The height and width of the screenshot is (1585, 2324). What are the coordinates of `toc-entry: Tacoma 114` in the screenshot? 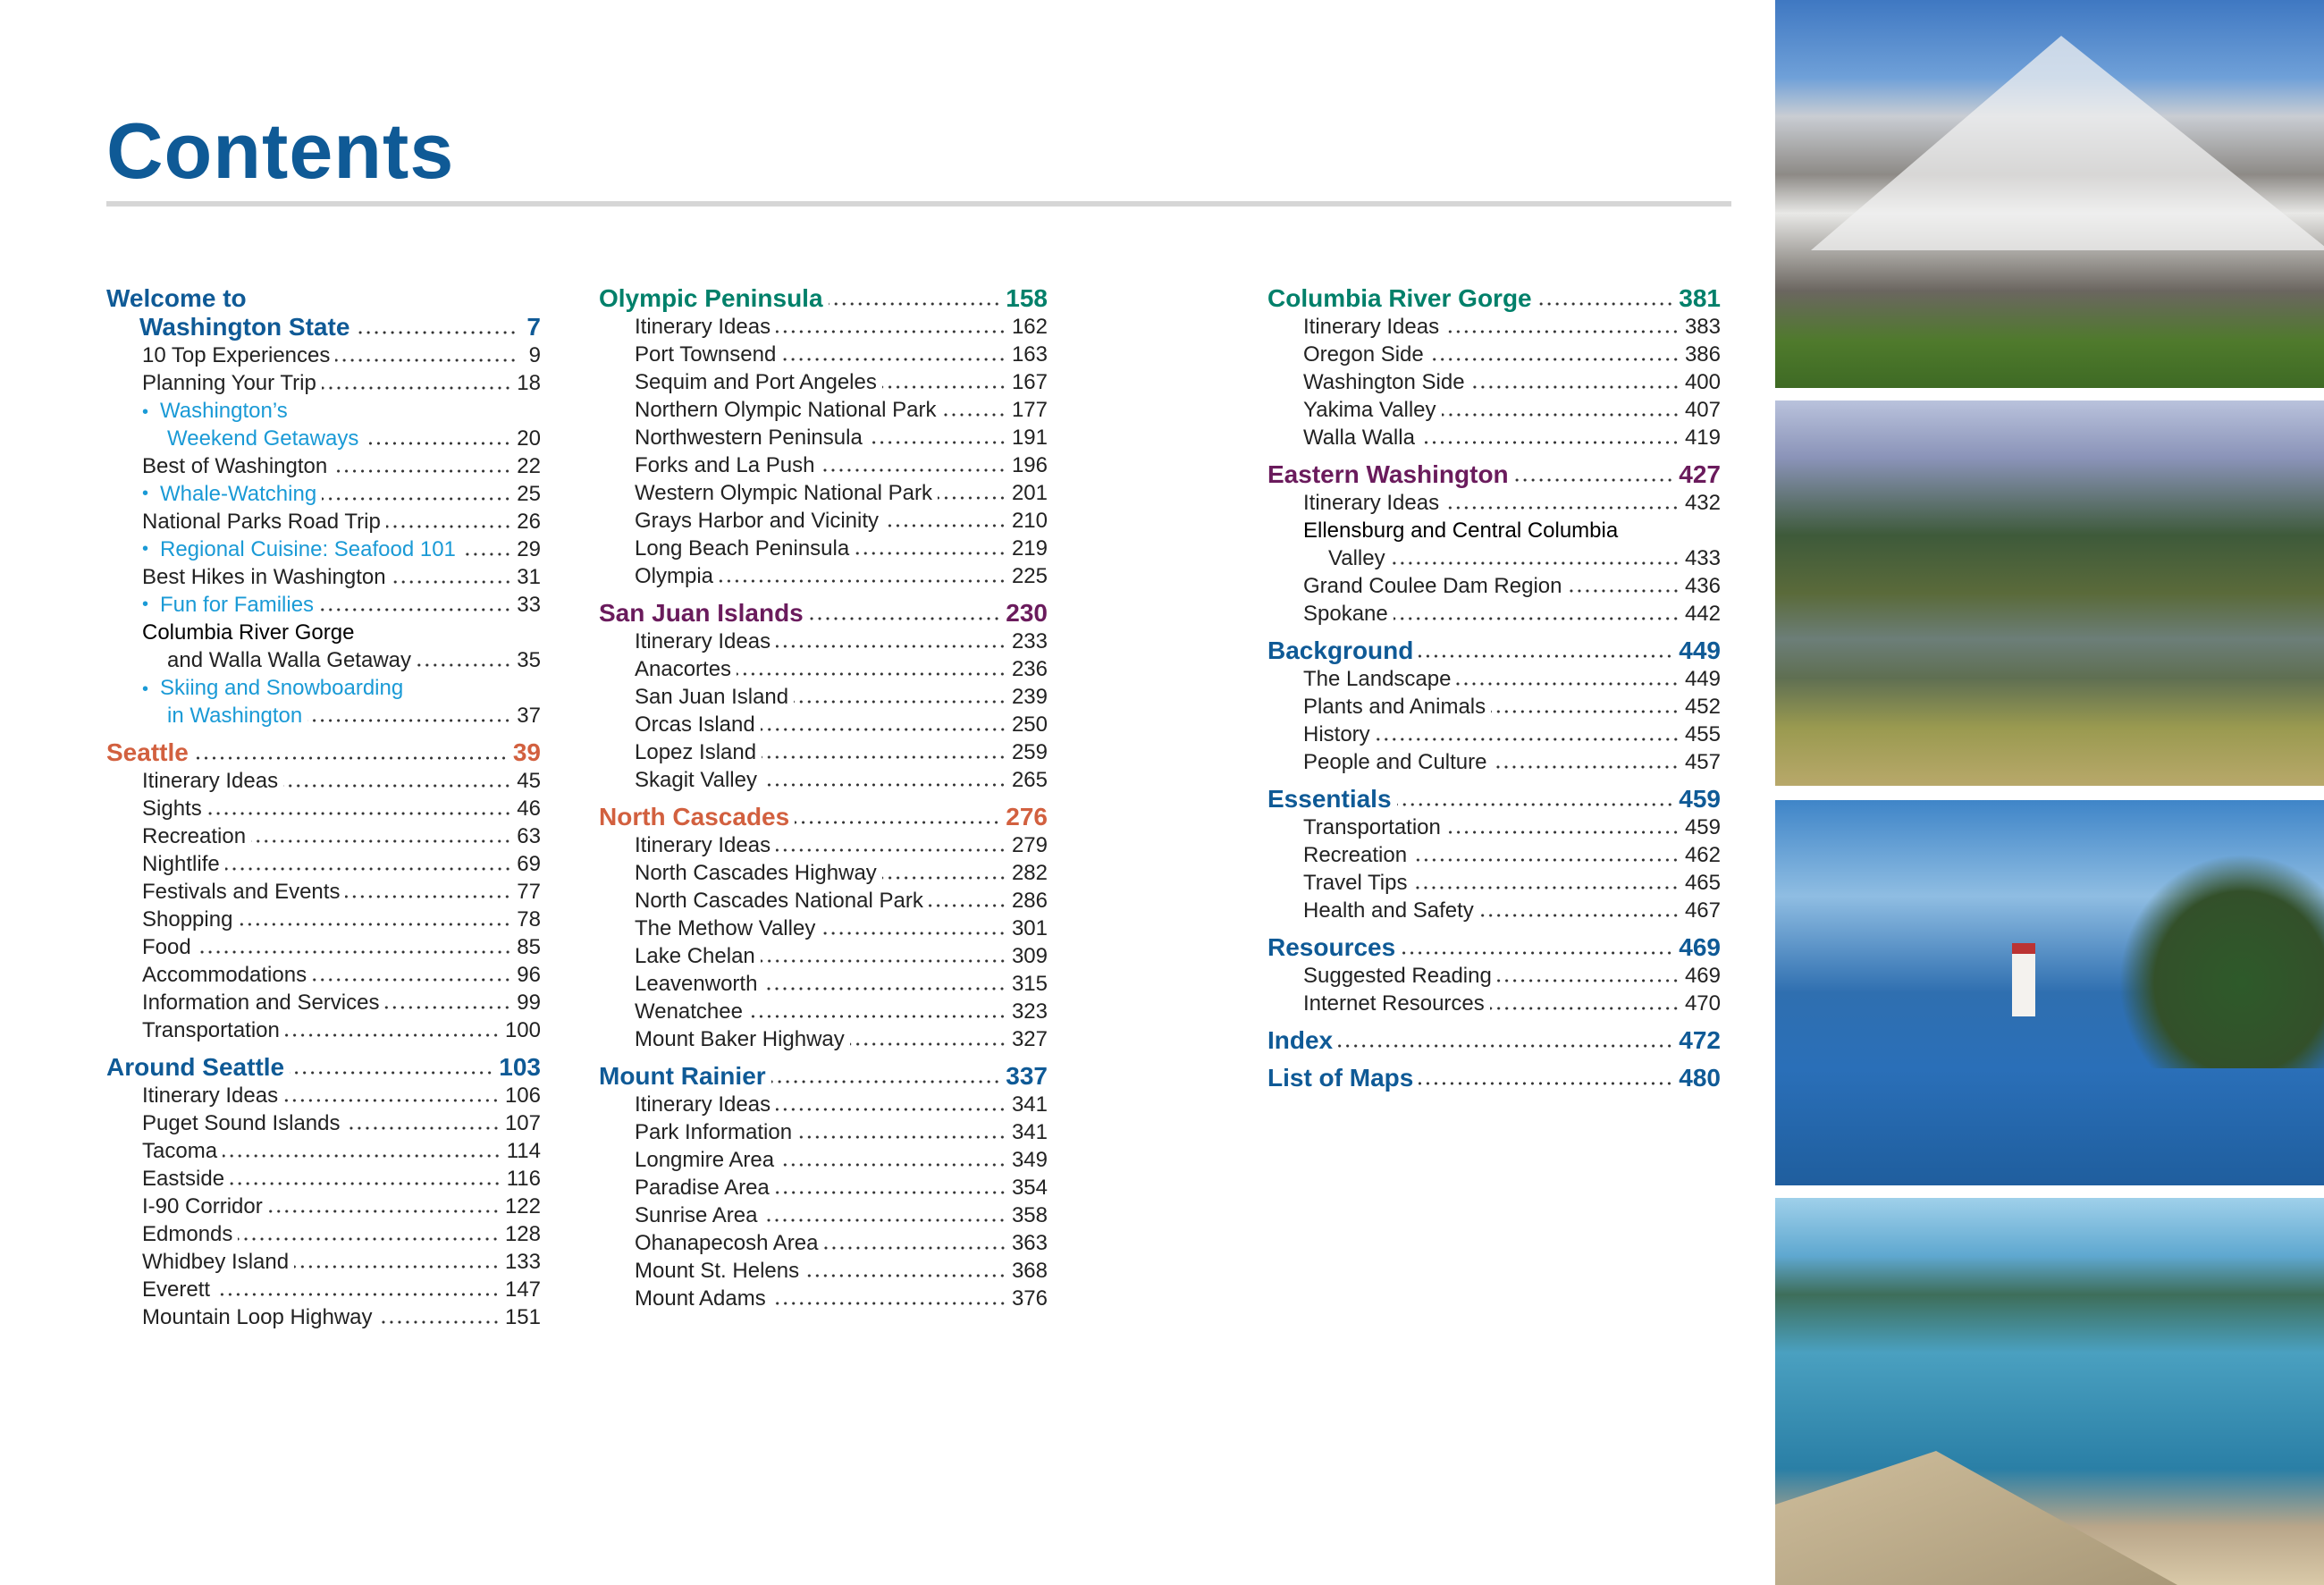 It's located at (324, 1151).